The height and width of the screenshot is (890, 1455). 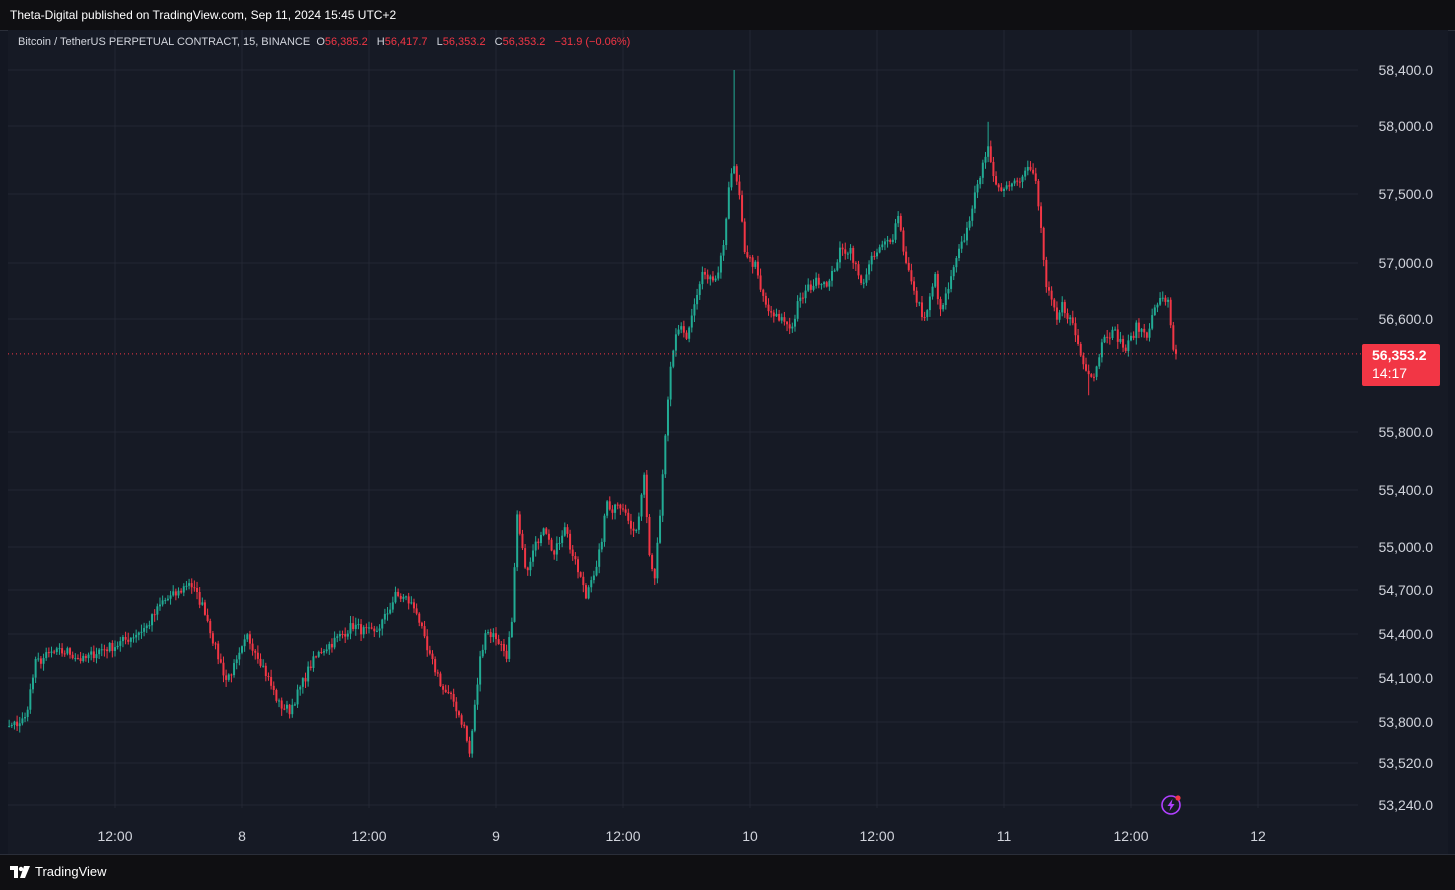 I want to click on high-label: H, so click(x=380, y=42).